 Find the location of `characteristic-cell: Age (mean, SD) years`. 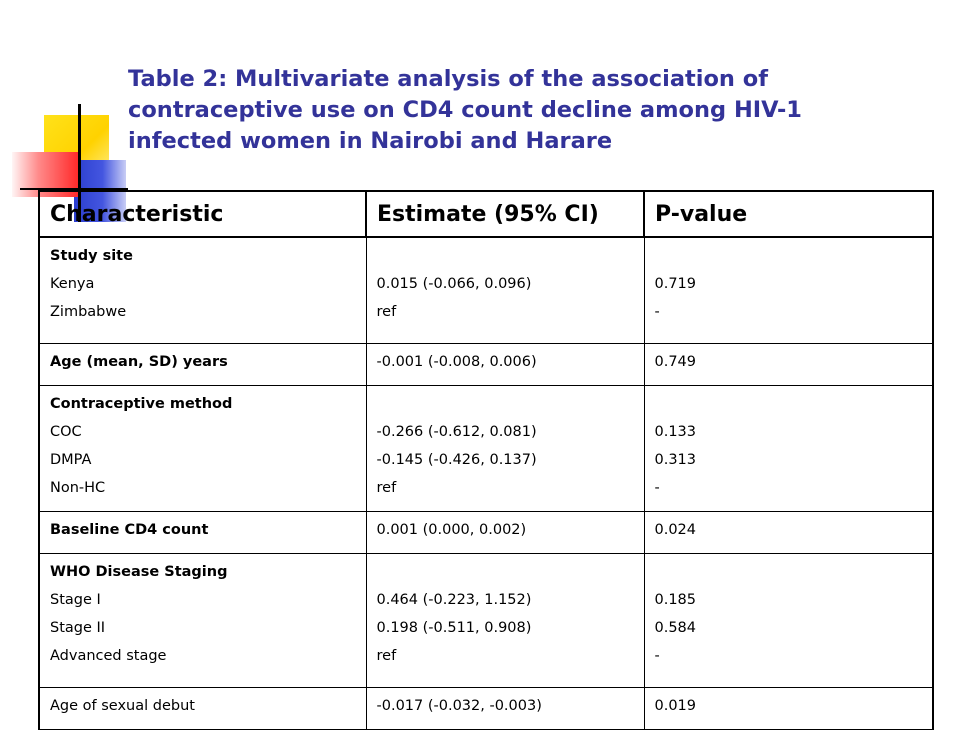

characteristic-cell: Age (mean, SD) years is located at coordinates (202, 364).